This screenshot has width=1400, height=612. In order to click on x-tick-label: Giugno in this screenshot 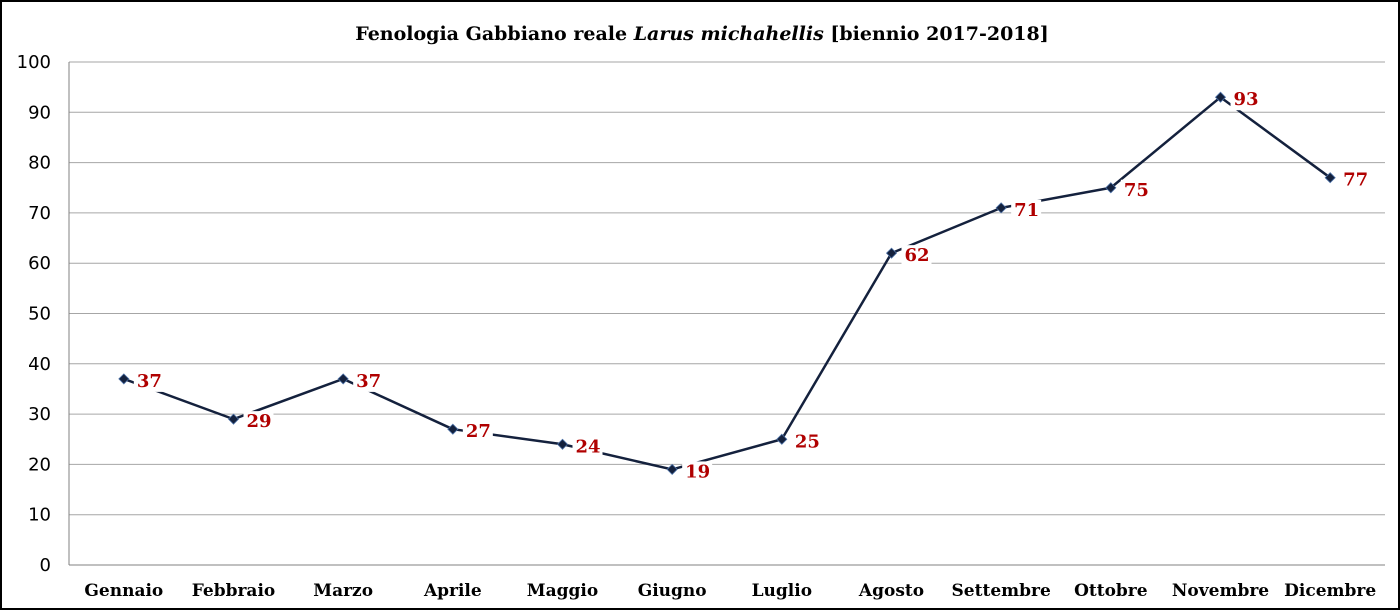, I will do `click(672, 591)`.